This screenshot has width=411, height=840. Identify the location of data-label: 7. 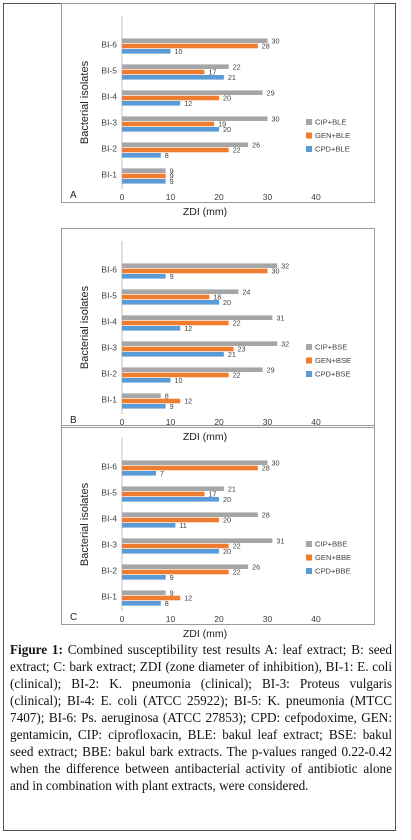
(162, 473).